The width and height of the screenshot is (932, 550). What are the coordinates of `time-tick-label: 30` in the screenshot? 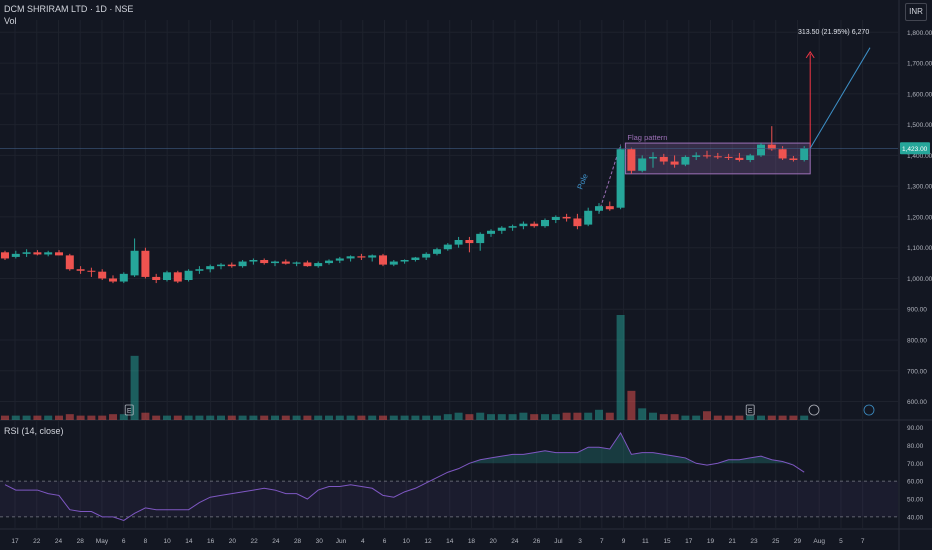 It's located at (320, 541).